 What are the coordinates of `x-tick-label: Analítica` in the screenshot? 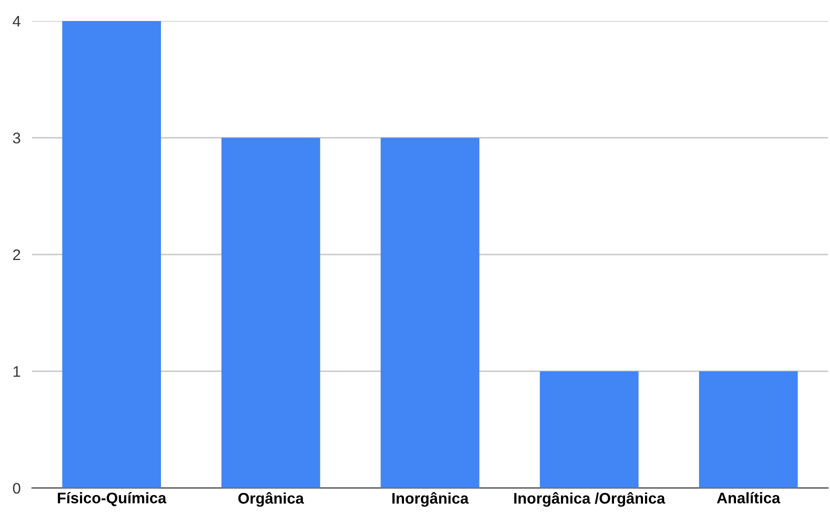 It's located at (748, 498).